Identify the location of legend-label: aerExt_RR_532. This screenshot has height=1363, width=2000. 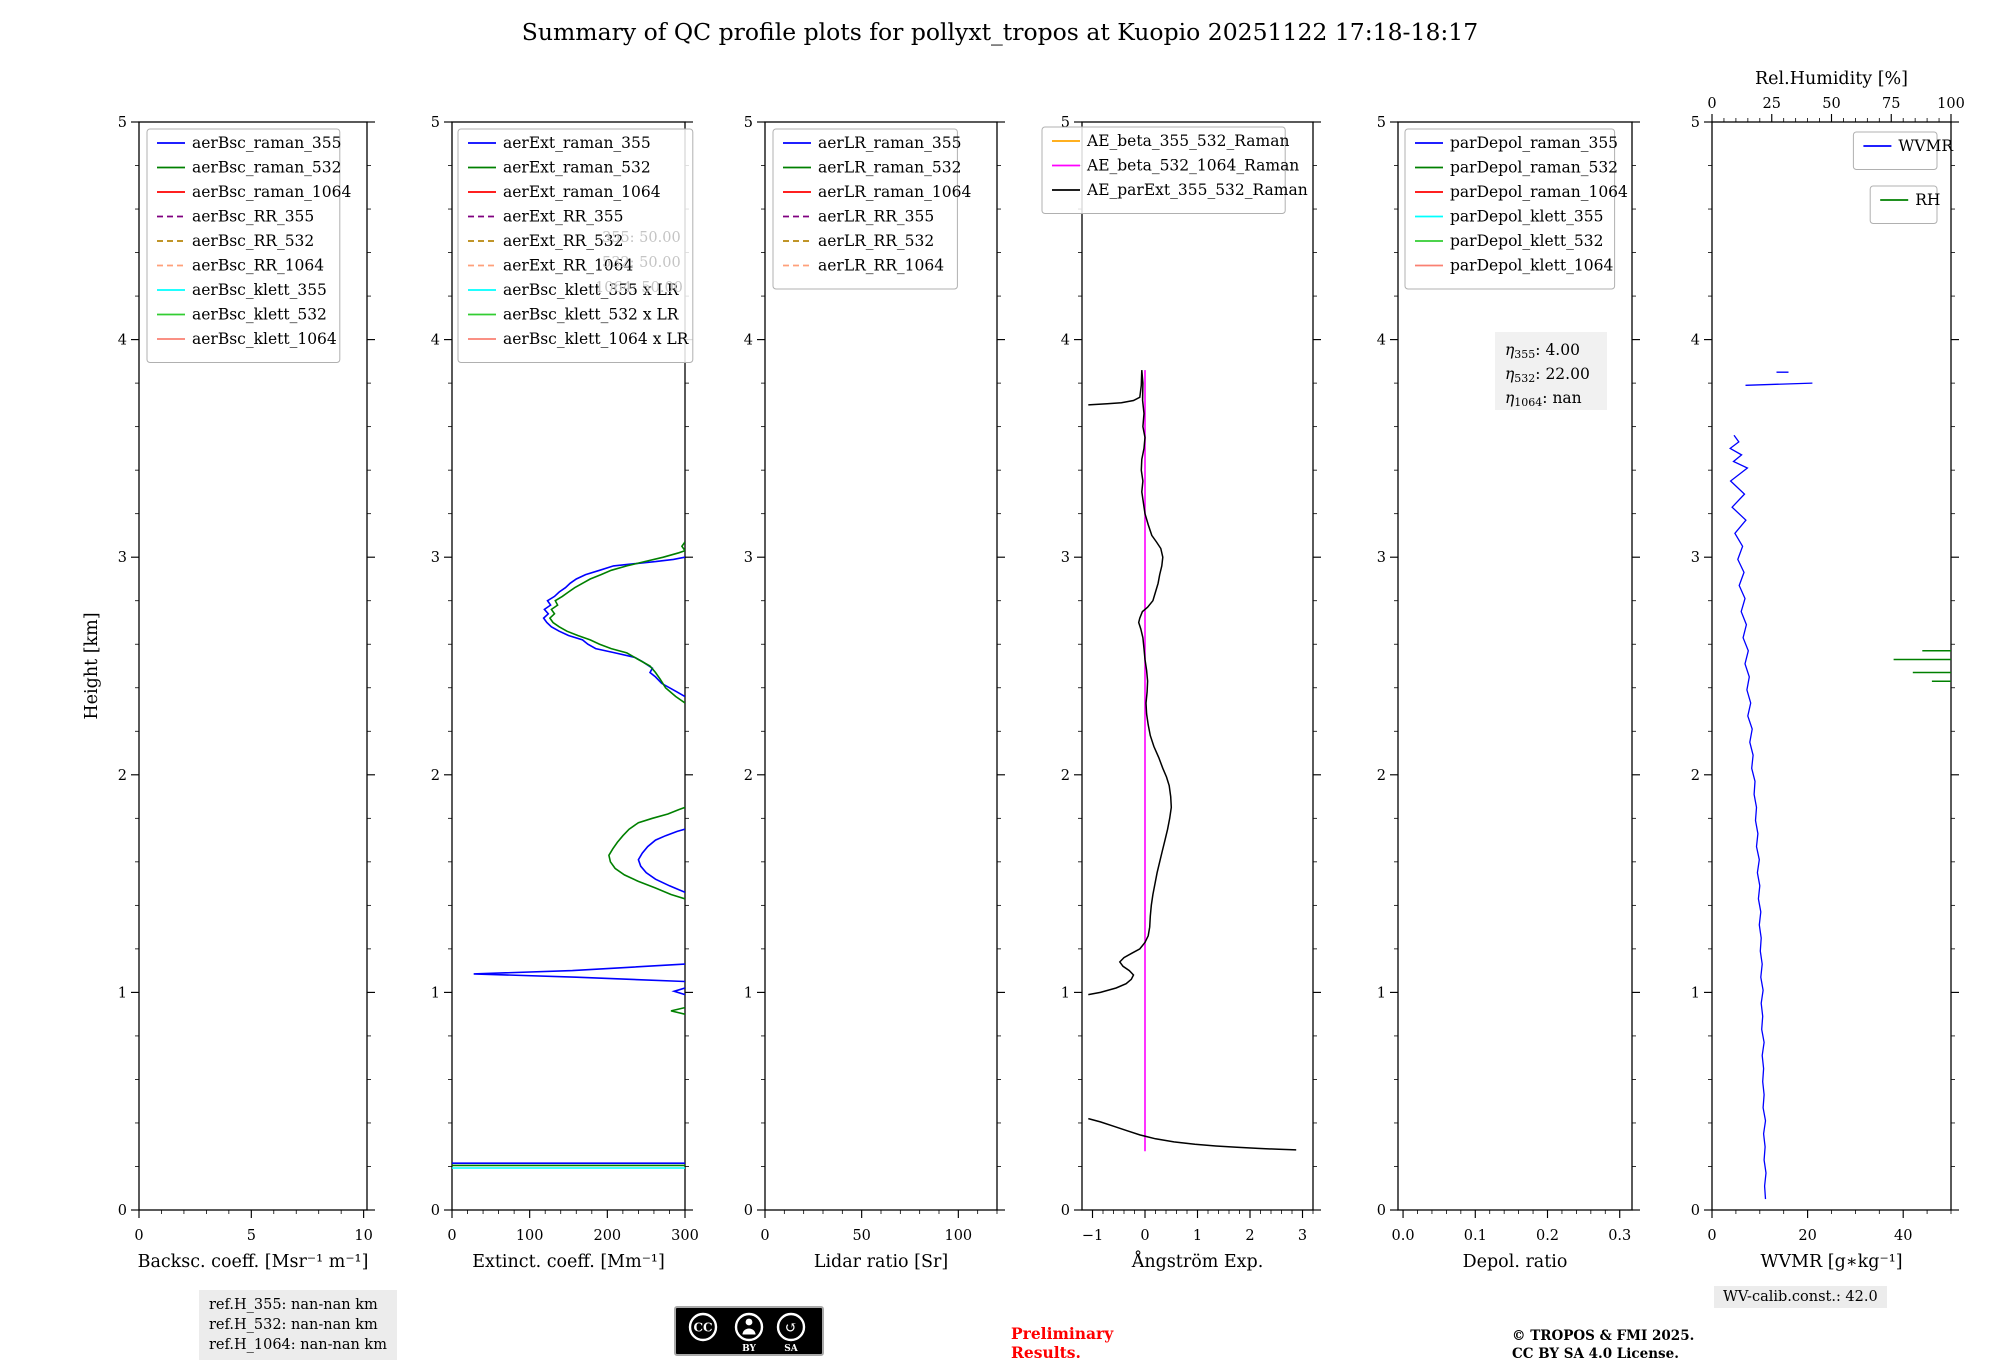
(563, 241).